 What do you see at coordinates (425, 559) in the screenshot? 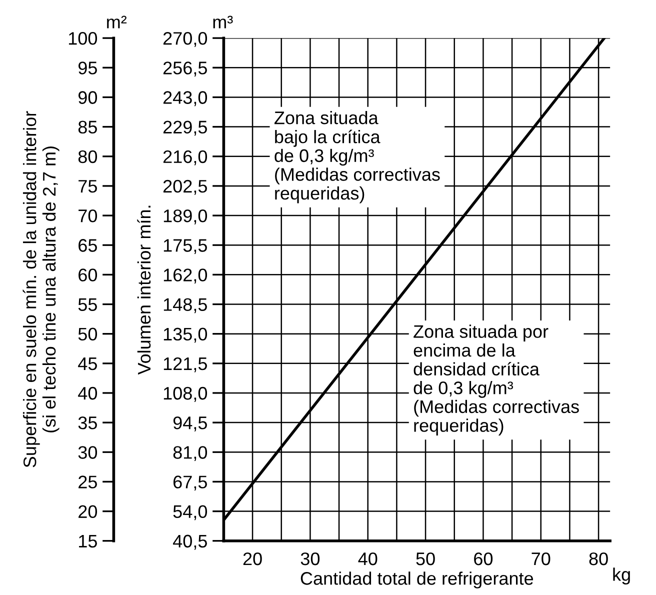
I see `x-tick-label: 50` at bounding box center [425, 559].